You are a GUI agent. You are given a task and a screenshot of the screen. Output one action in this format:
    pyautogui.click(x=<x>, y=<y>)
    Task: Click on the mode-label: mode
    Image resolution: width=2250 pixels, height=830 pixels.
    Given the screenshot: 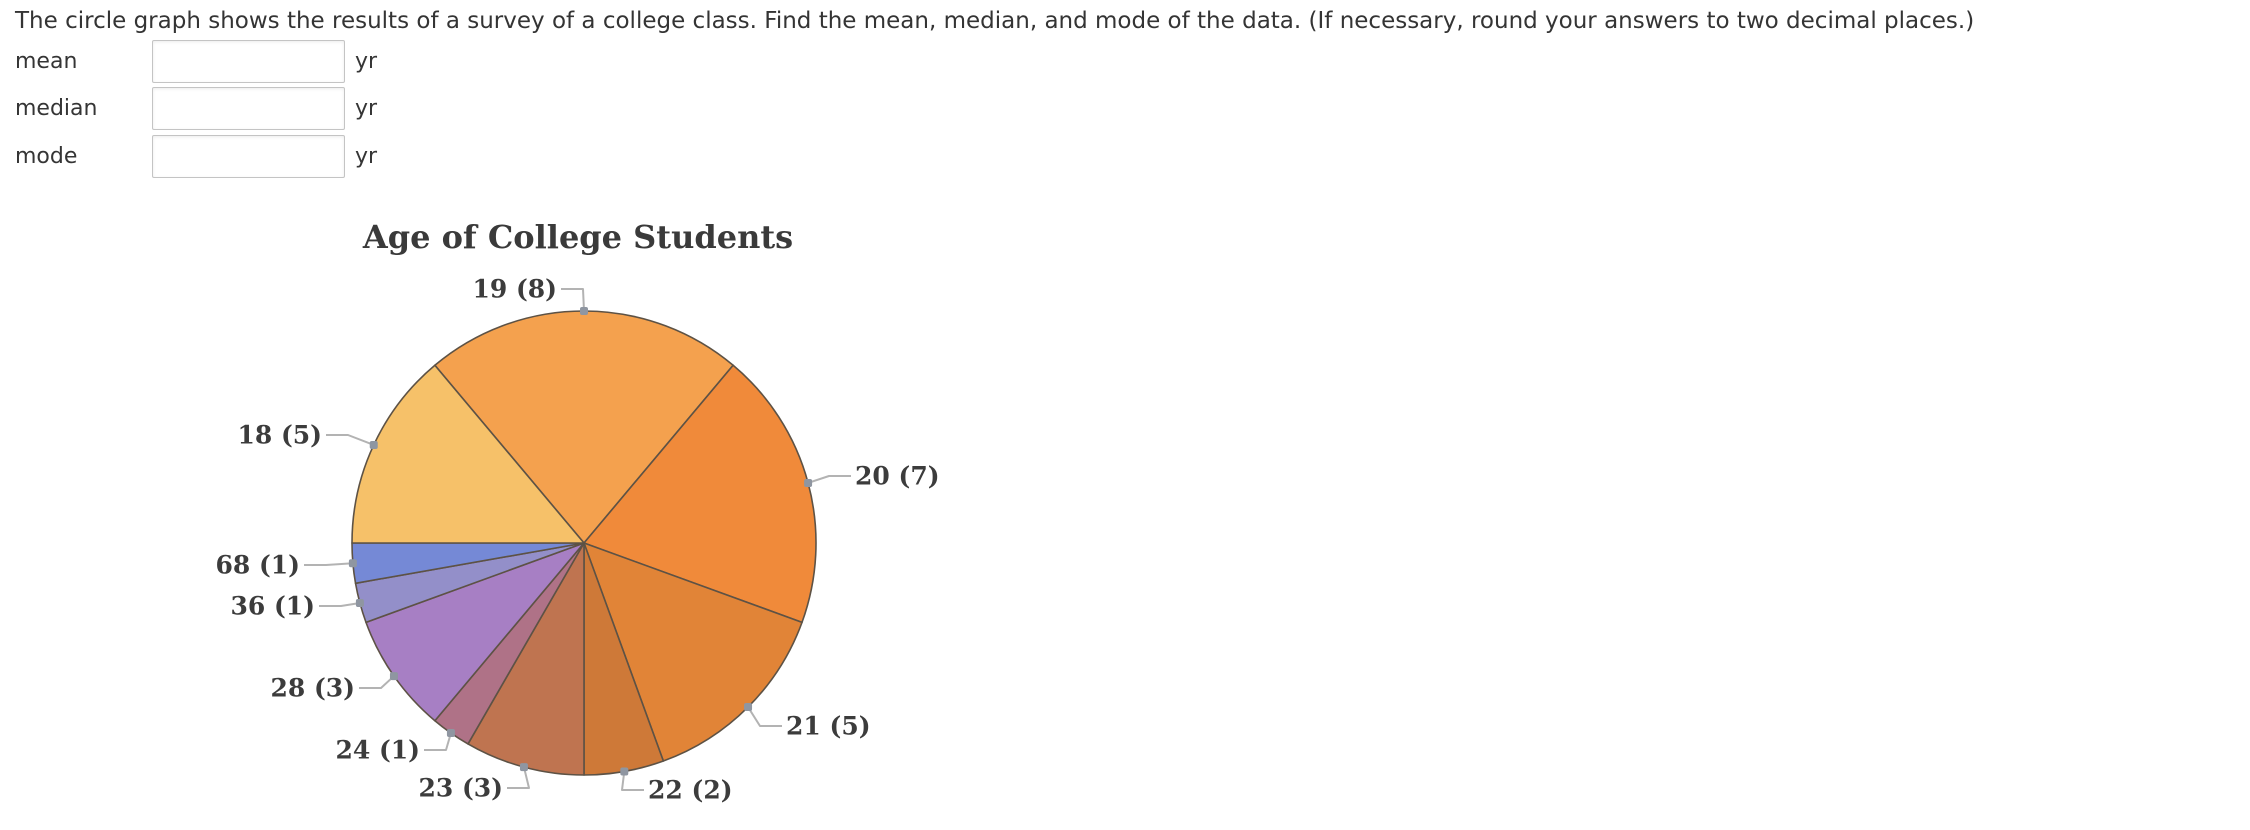 What is the action you would take?
    pyautogui.click(x=46, y=156)
    